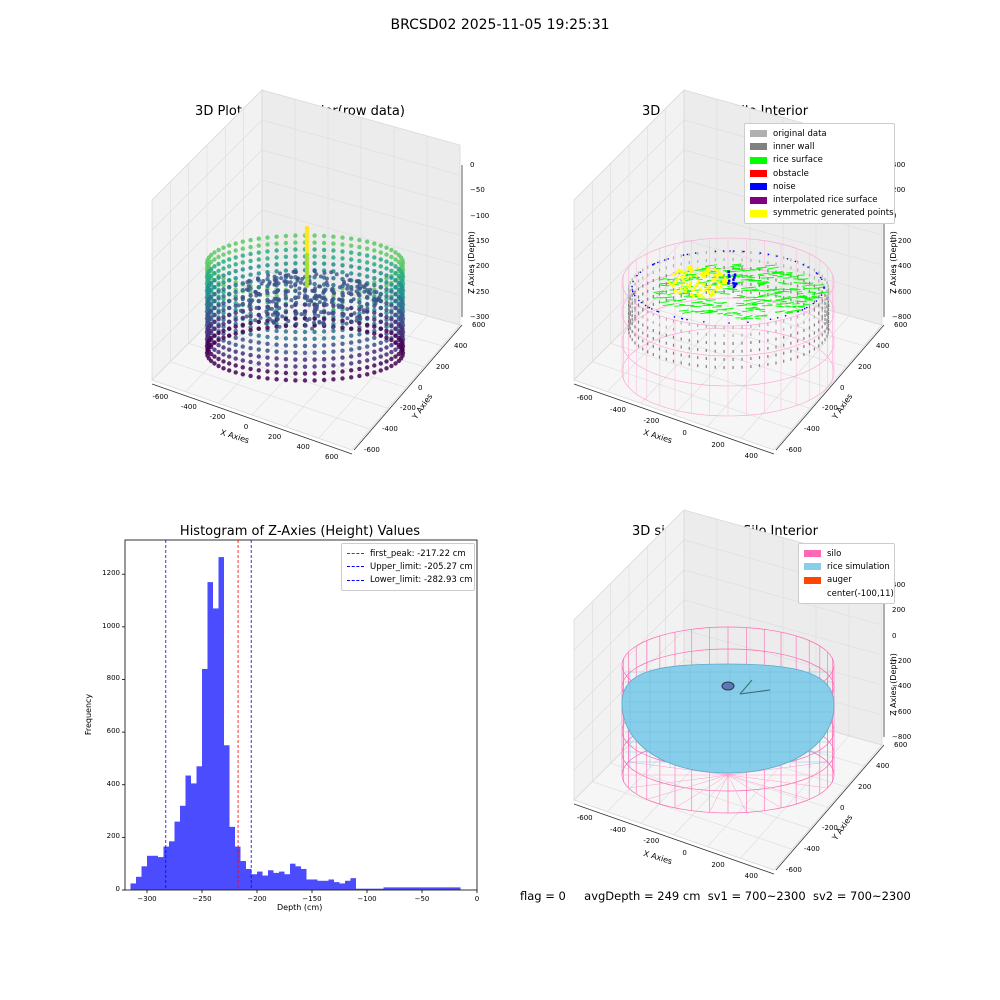 This screenshot has height=1000, width=1000. Describe the element at coordinates (758, 147) in the screenshot. I see `classify-legend-swatch` at that location.